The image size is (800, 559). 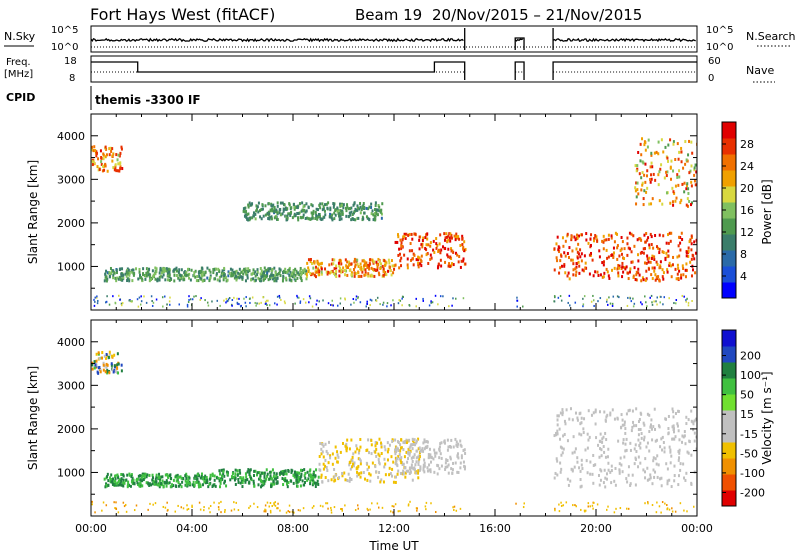 I want to click on freq-left-tick-bottom: 8, so click(x=72, y=78).